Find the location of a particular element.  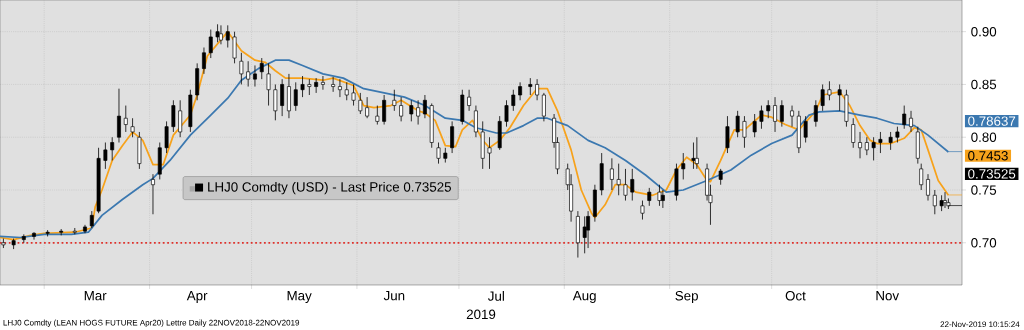

text: 22-Nov-2019 10:15:24 is located at coordinates (980, 324).